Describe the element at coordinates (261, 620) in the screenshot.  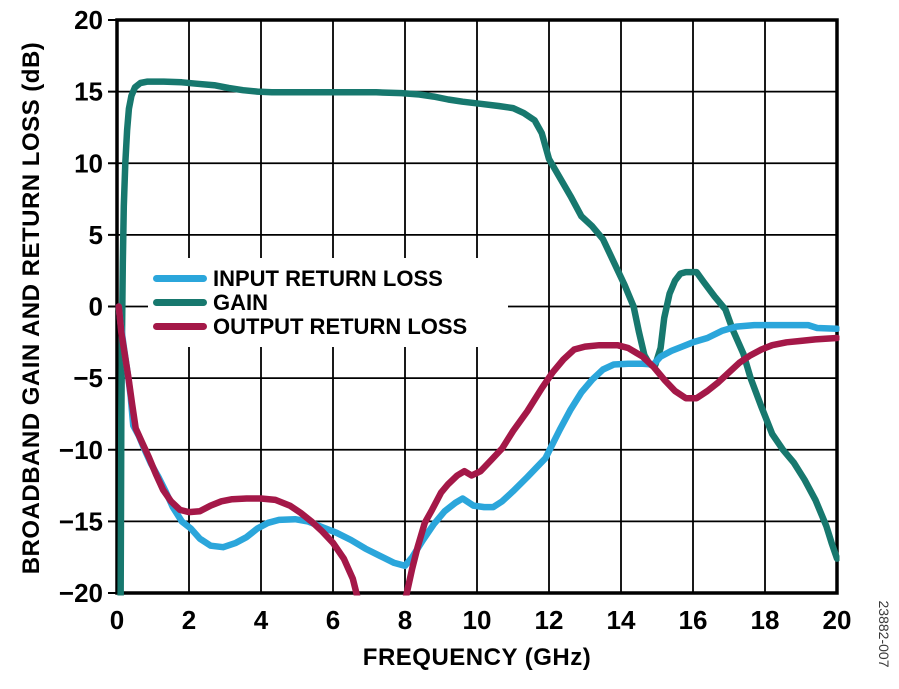
I see `x-tick-label: 4` at that location.